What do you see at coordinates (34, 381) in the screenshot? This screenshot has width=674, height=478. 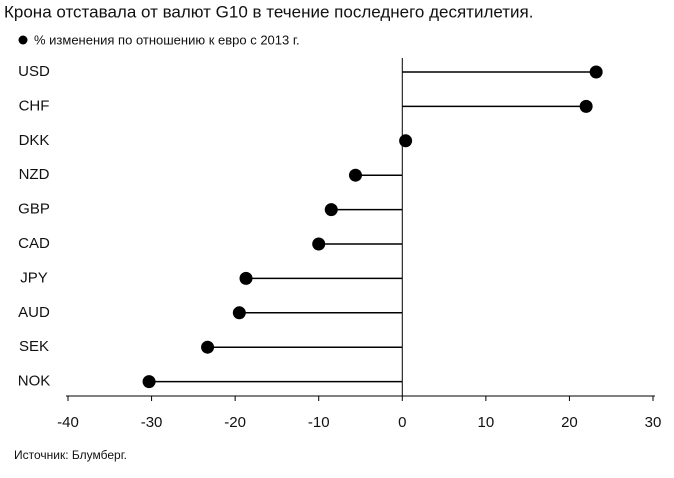 I see `y-tick-label: NOK` at bounding box center [34, 381].